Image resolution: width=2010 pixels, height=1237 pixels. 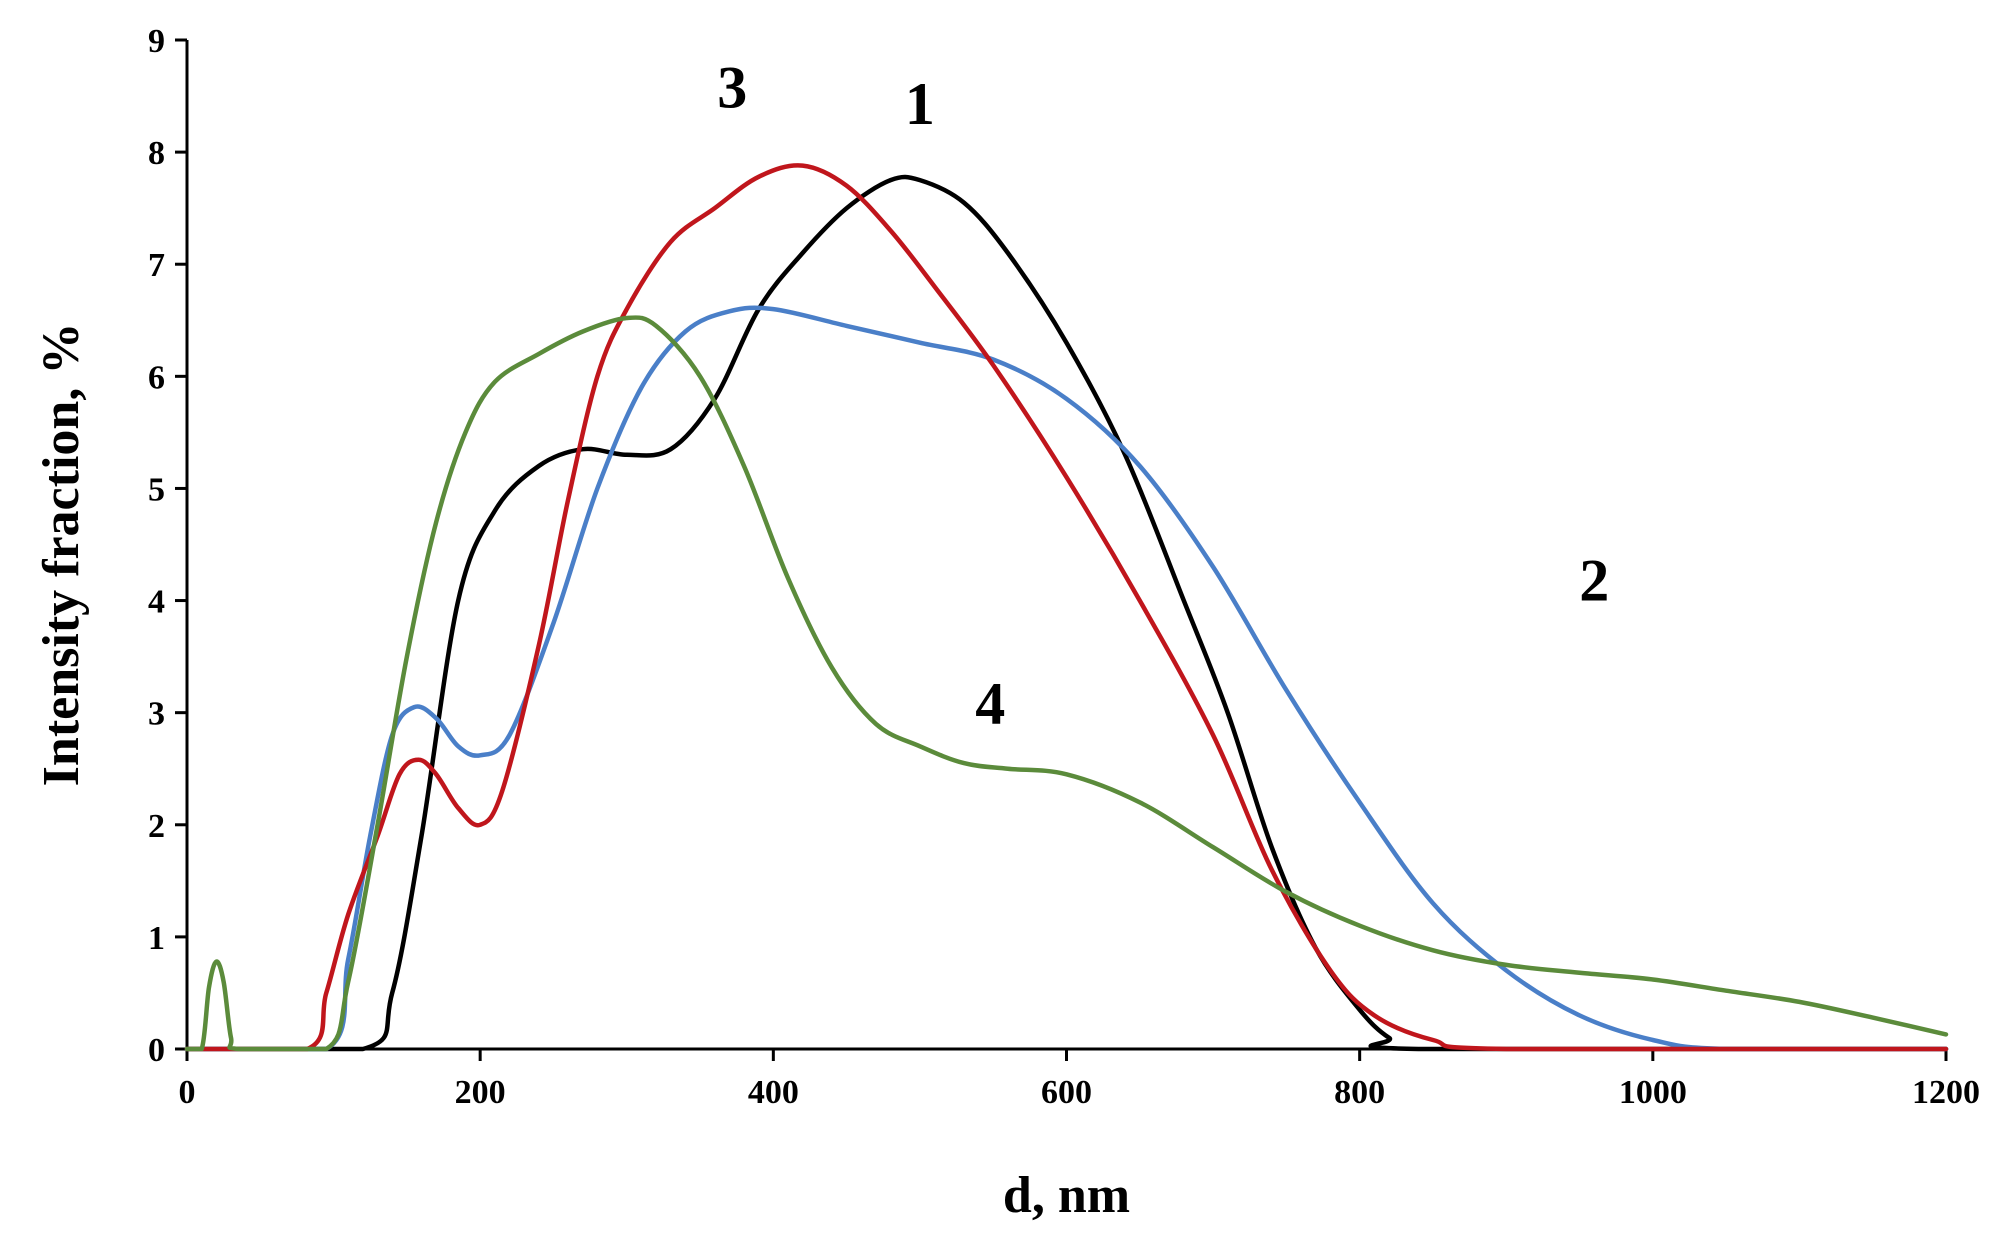 What do you see at coordinates (156, 602) in the screenshot?
I see `y-tick-label: 4` at bounding box center [156, 602].